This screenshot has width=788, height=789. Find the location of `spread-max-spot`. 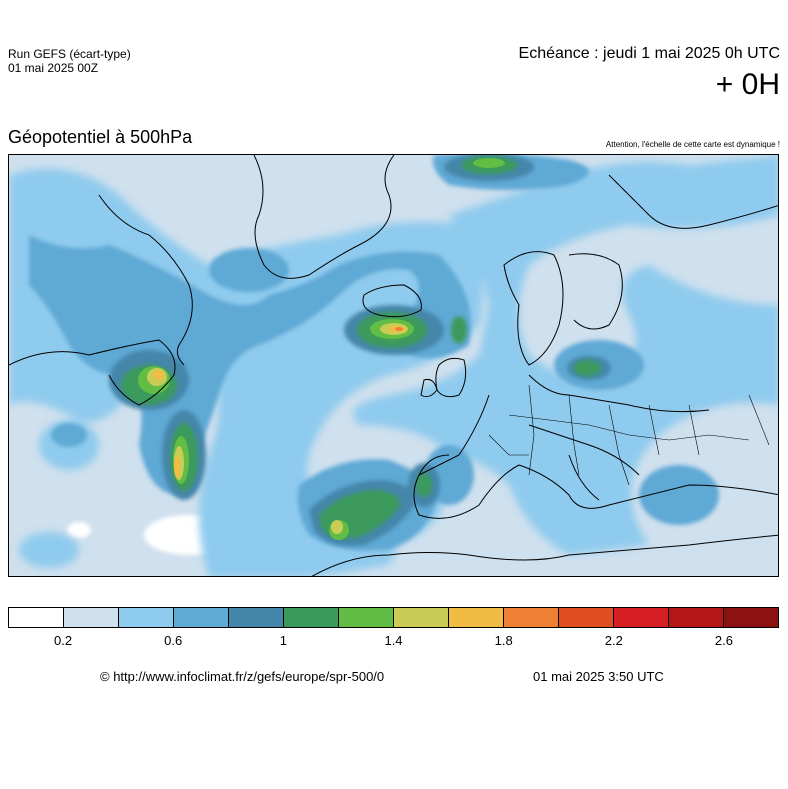

spread-max-spot is located at coordinates (399, 329).